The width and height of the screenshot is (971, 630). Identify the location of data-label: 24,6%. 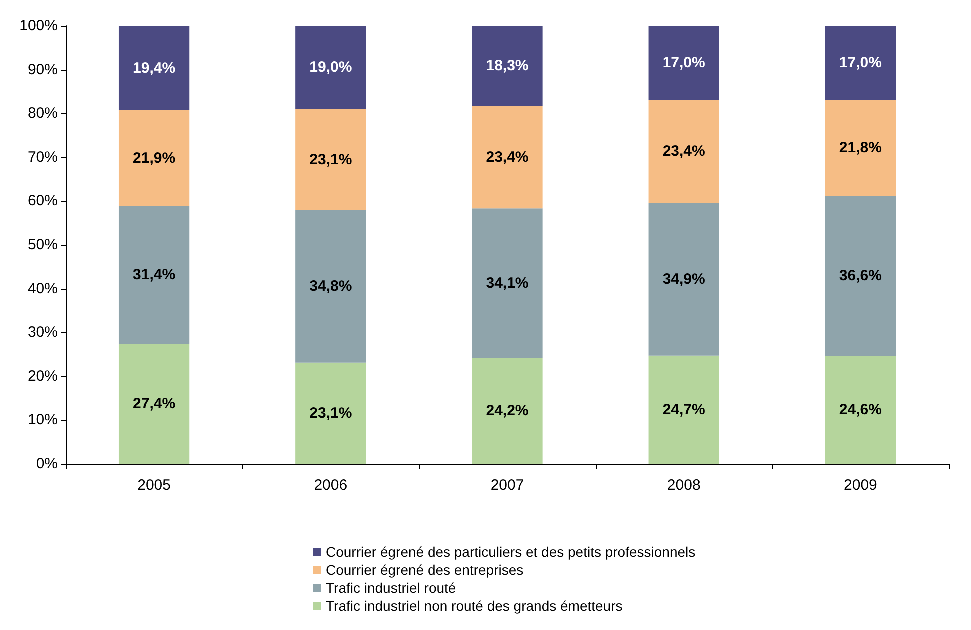
(860, 410).